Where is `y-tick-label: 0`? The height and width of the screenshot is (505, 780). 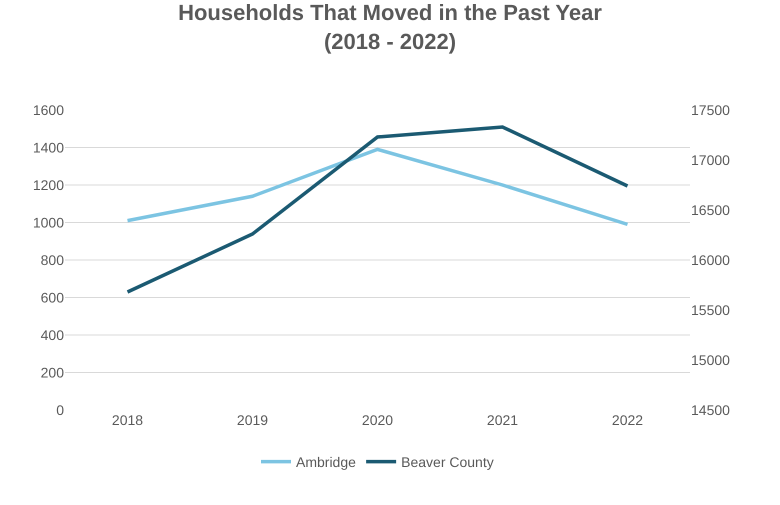 y-tick-label: 0 is located at coordinates (60, 410).